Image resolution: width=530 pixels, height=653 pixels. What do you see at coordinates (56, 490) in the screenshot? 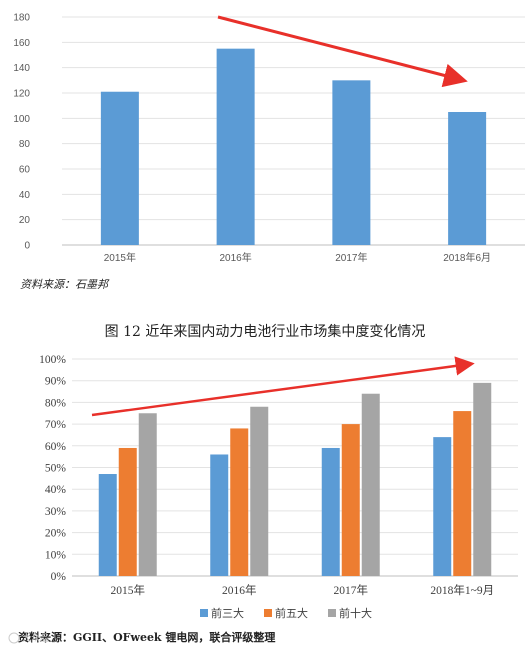
I see `chart-2-y-tick-label: 40%` at bounding box center [56, 490].